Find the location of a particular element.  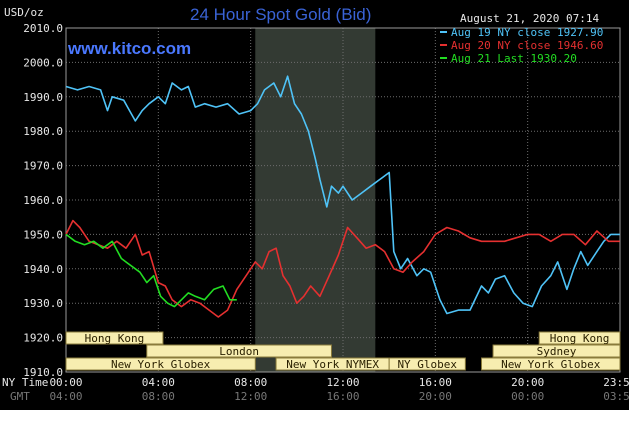

x-tick-label-ny: 20:00 is located at coordinates (527, 382).